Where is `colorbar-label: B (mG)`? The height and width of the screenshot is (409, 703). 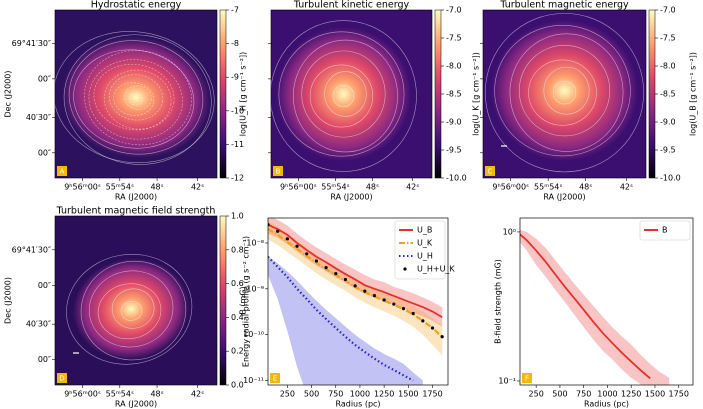
colorbar-label: B (mG) is located at coordinates (243, 300).